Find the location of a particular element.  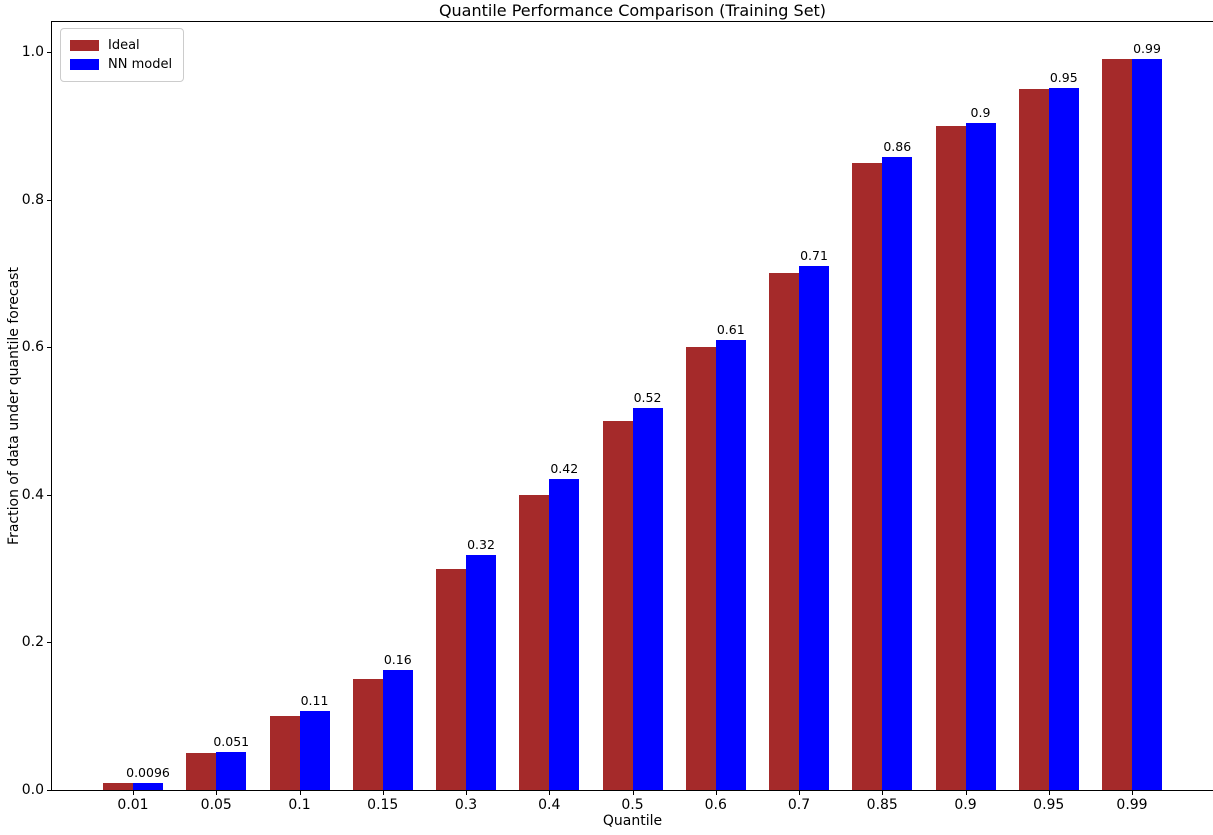

legend-swatch-ideal is located at coordinates (84, 45).